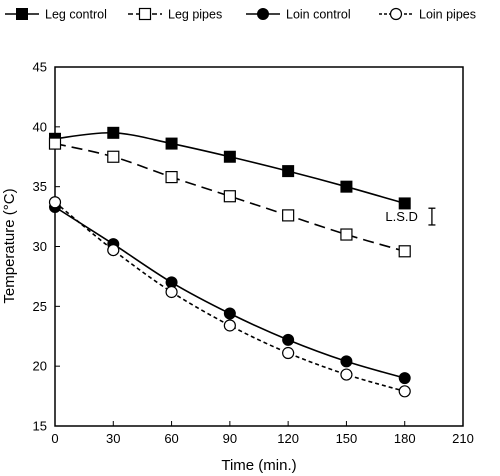  Describe the element at coordinates (40, 67) in the screenshot. I see `y-tick-label: 45` at that location.